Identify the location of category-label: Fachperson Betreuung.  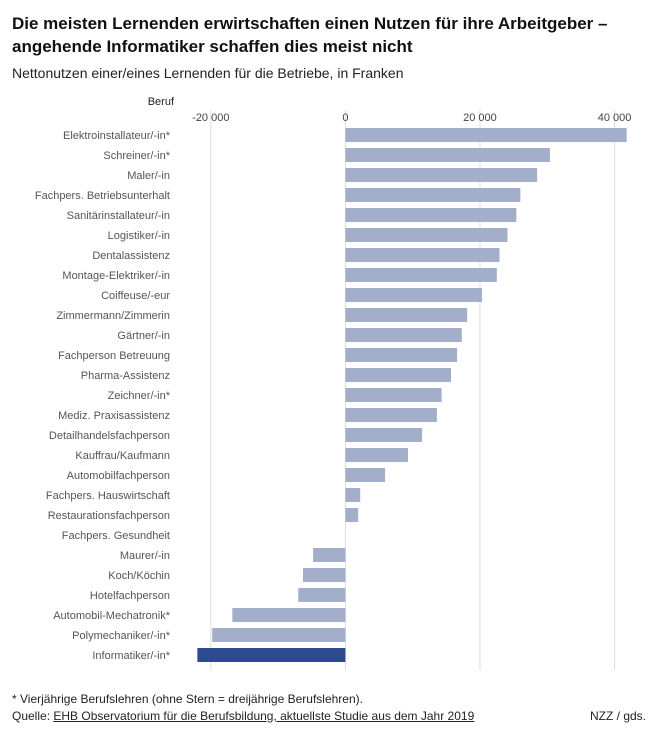
(114, 356).